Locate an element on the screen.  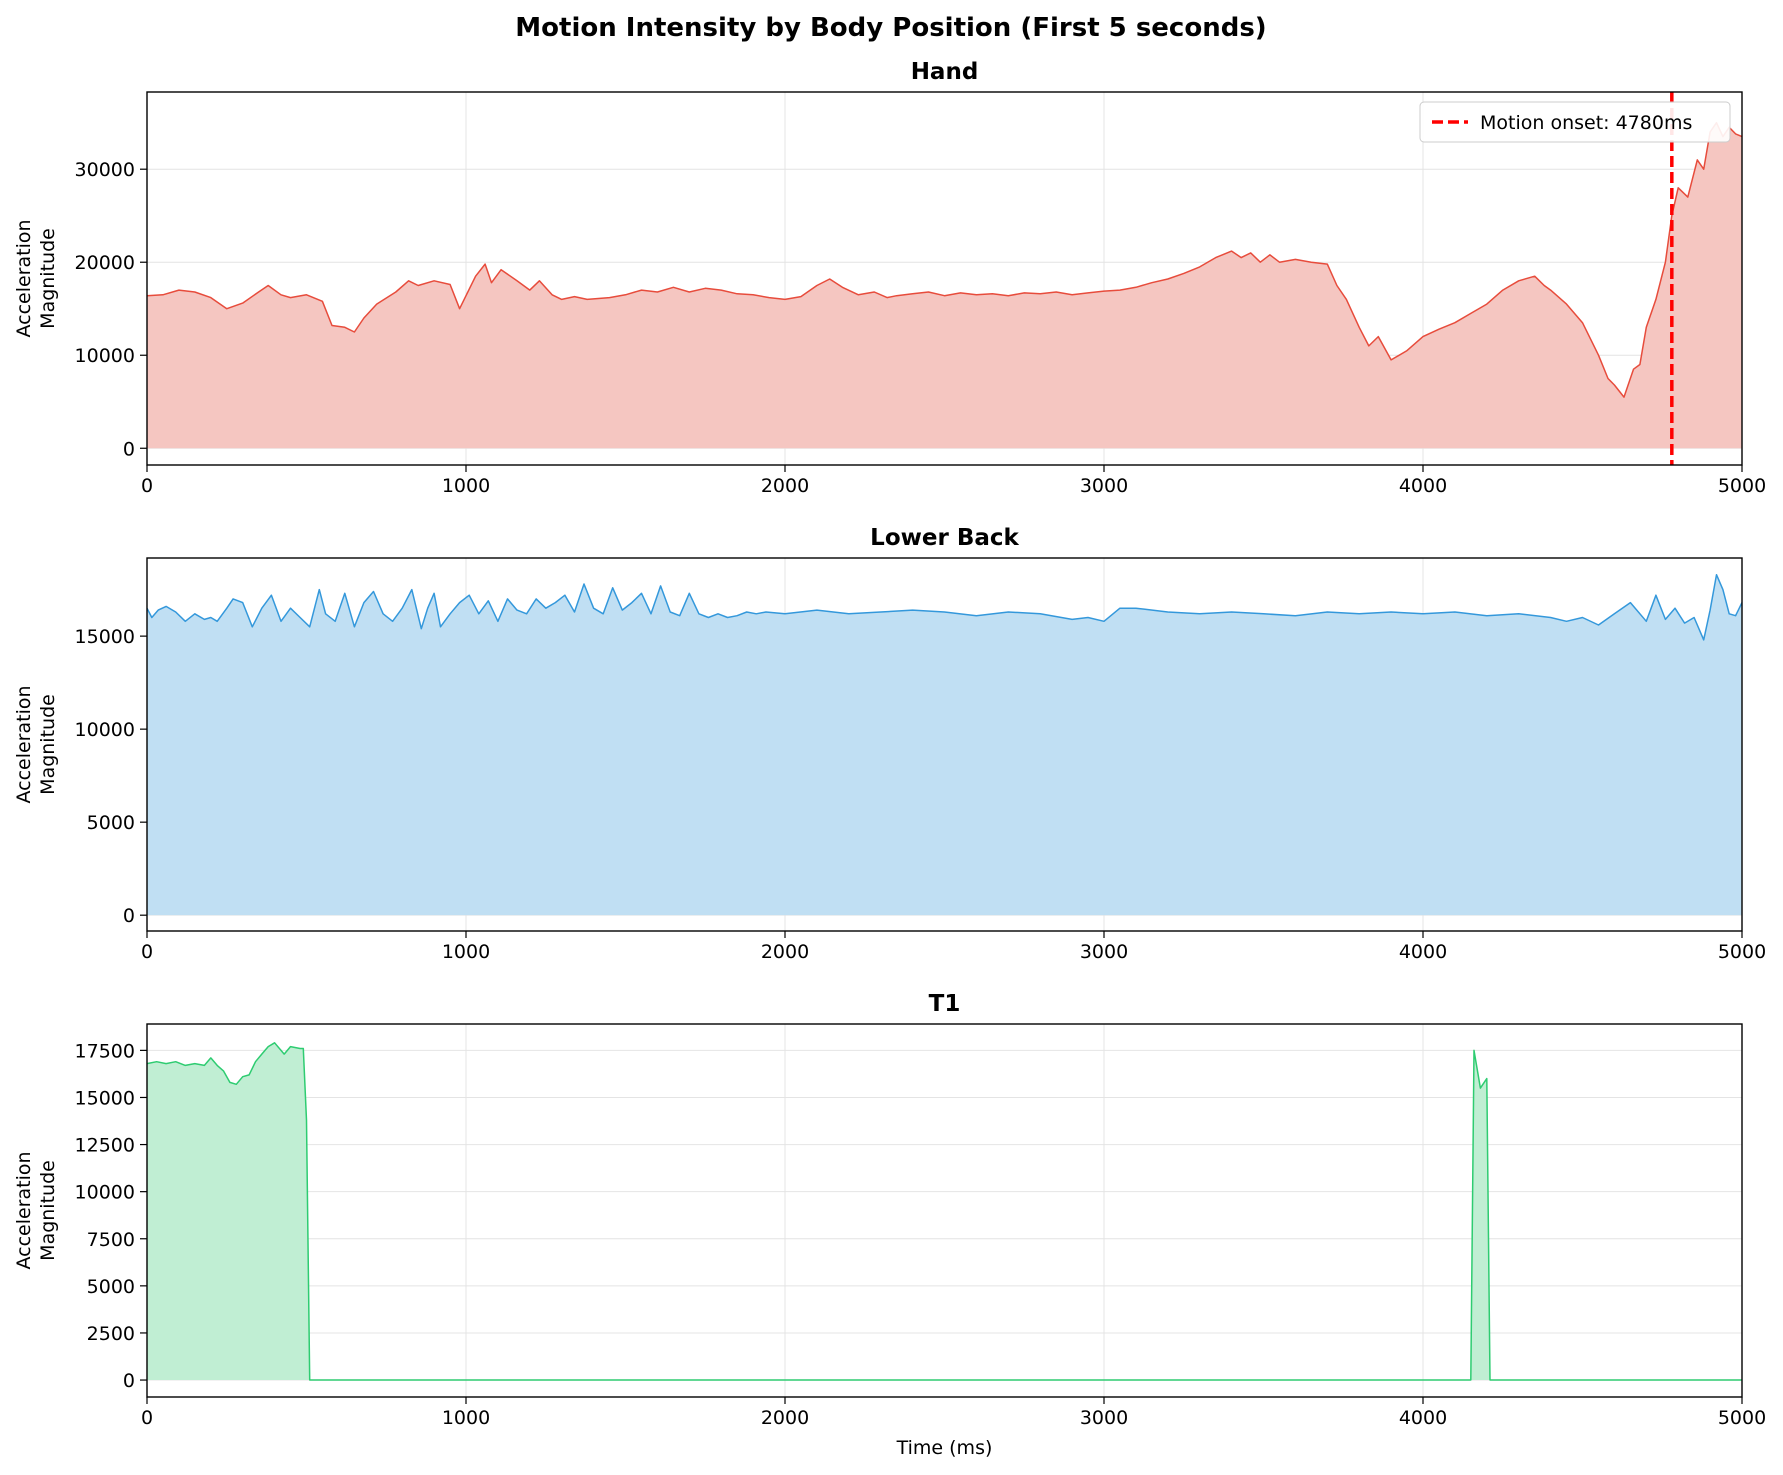
legend-label: Motion onset: 4780ms is located at coordinates (1586, 123).